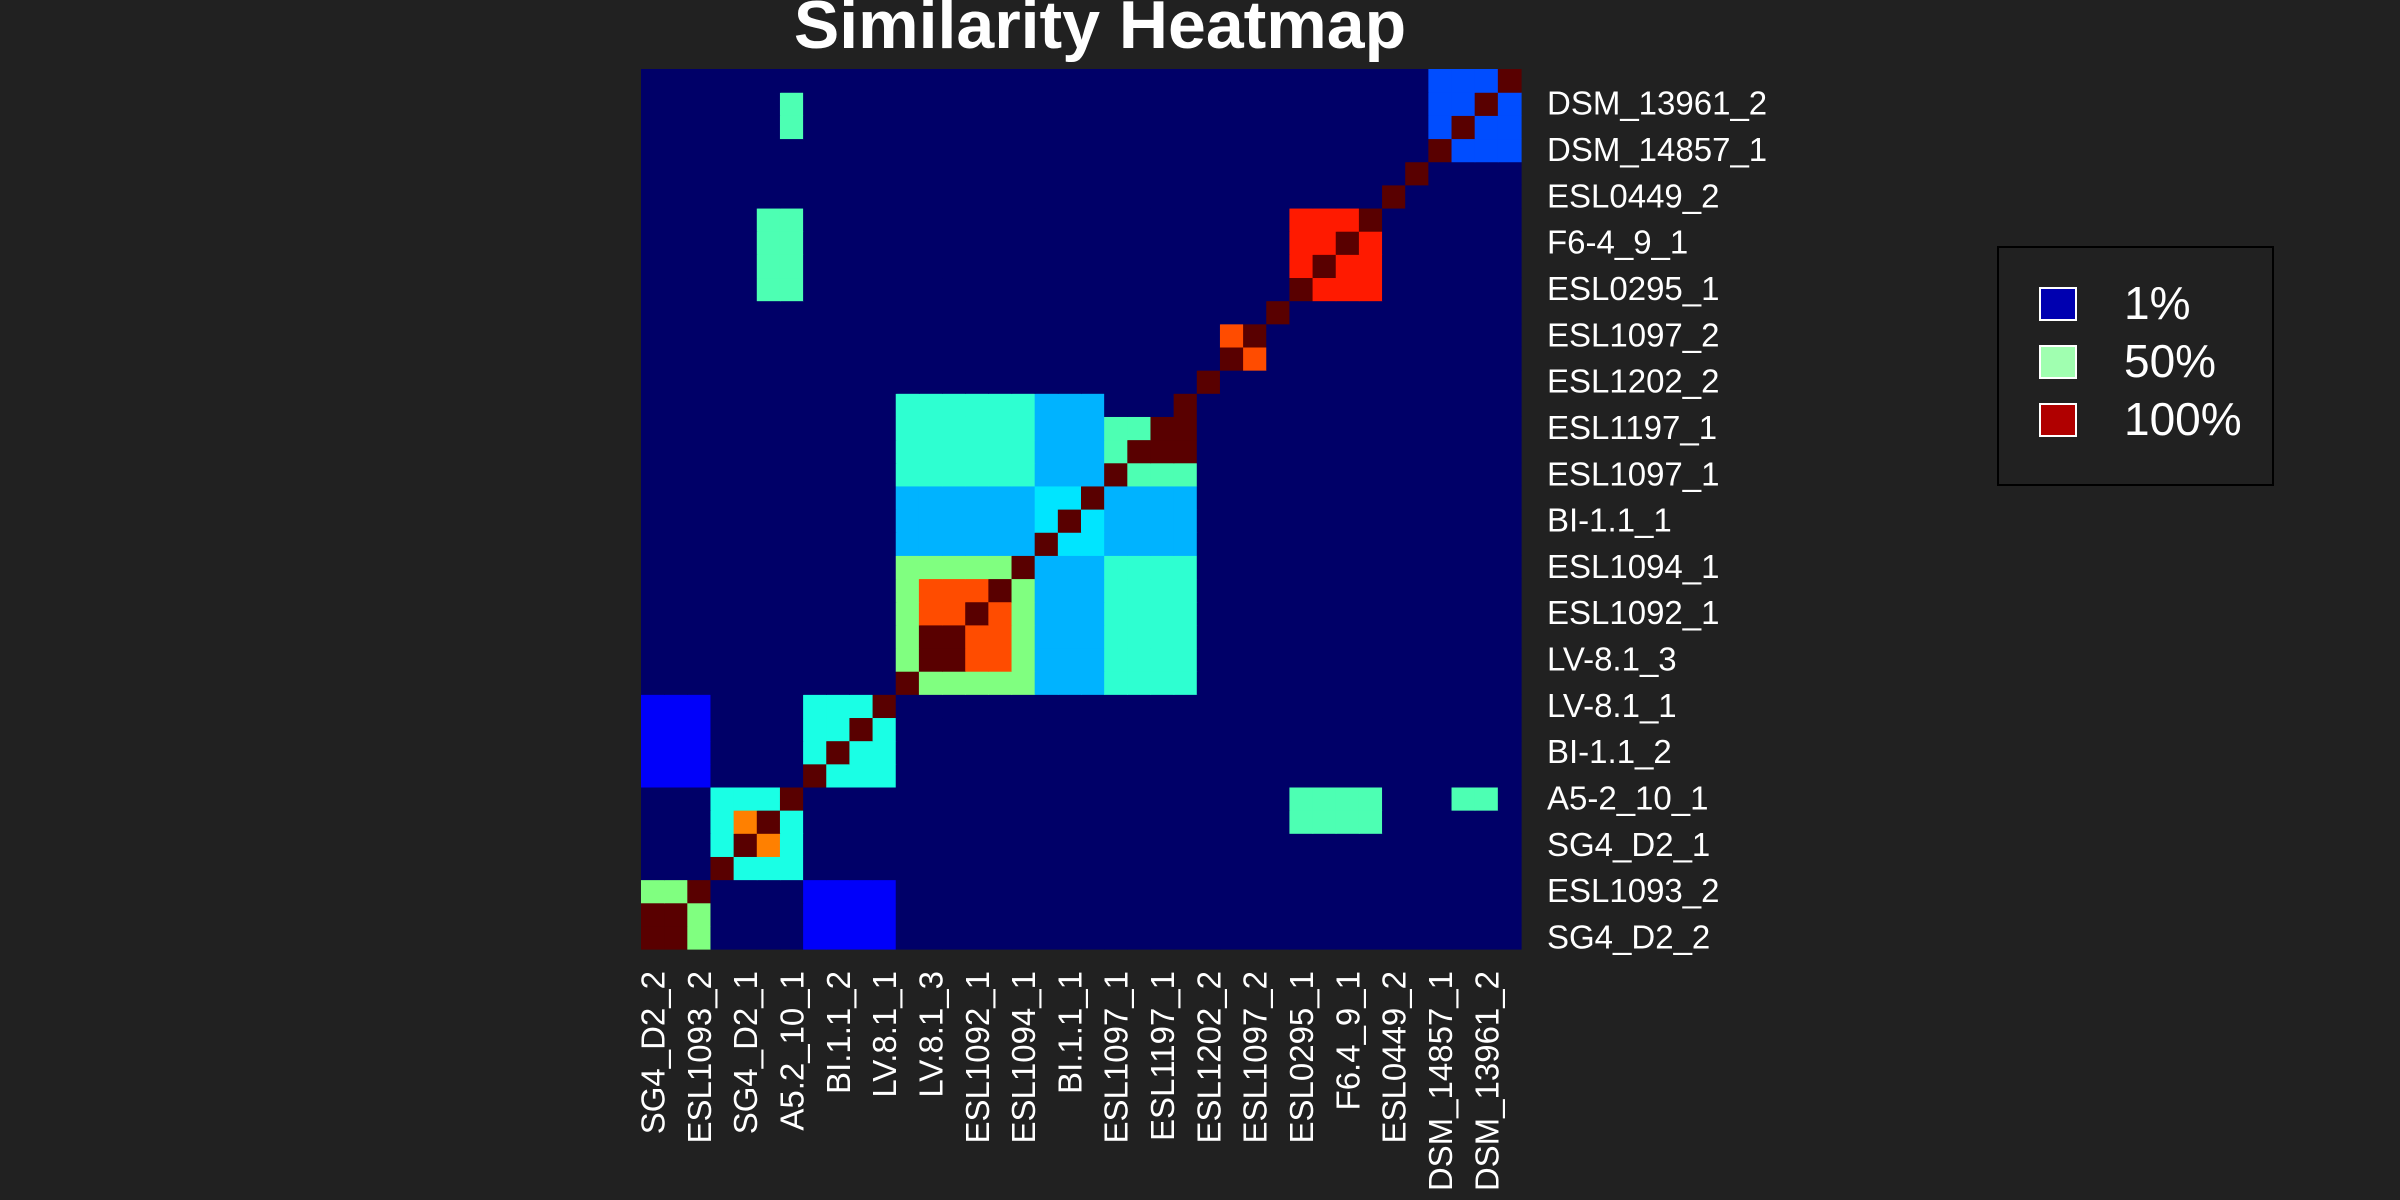  I want to click on row-label: A5-2_10_1, so click(1627, 798).